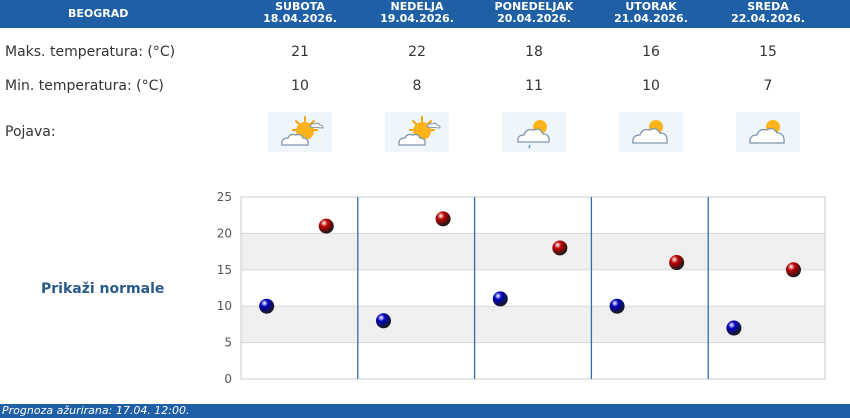 This screenshot has width=850, height=418. What do you see at coordinates (300, 18) in the screenshot?
I see `day-date: 18.04.2026.` at bounding box center [300, 18].